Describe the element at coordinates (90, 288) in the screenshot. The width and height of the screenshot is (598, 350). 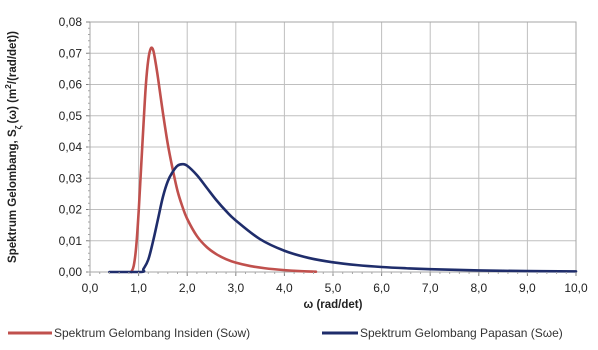
I see `x-tick-label: 0,0` at that location.